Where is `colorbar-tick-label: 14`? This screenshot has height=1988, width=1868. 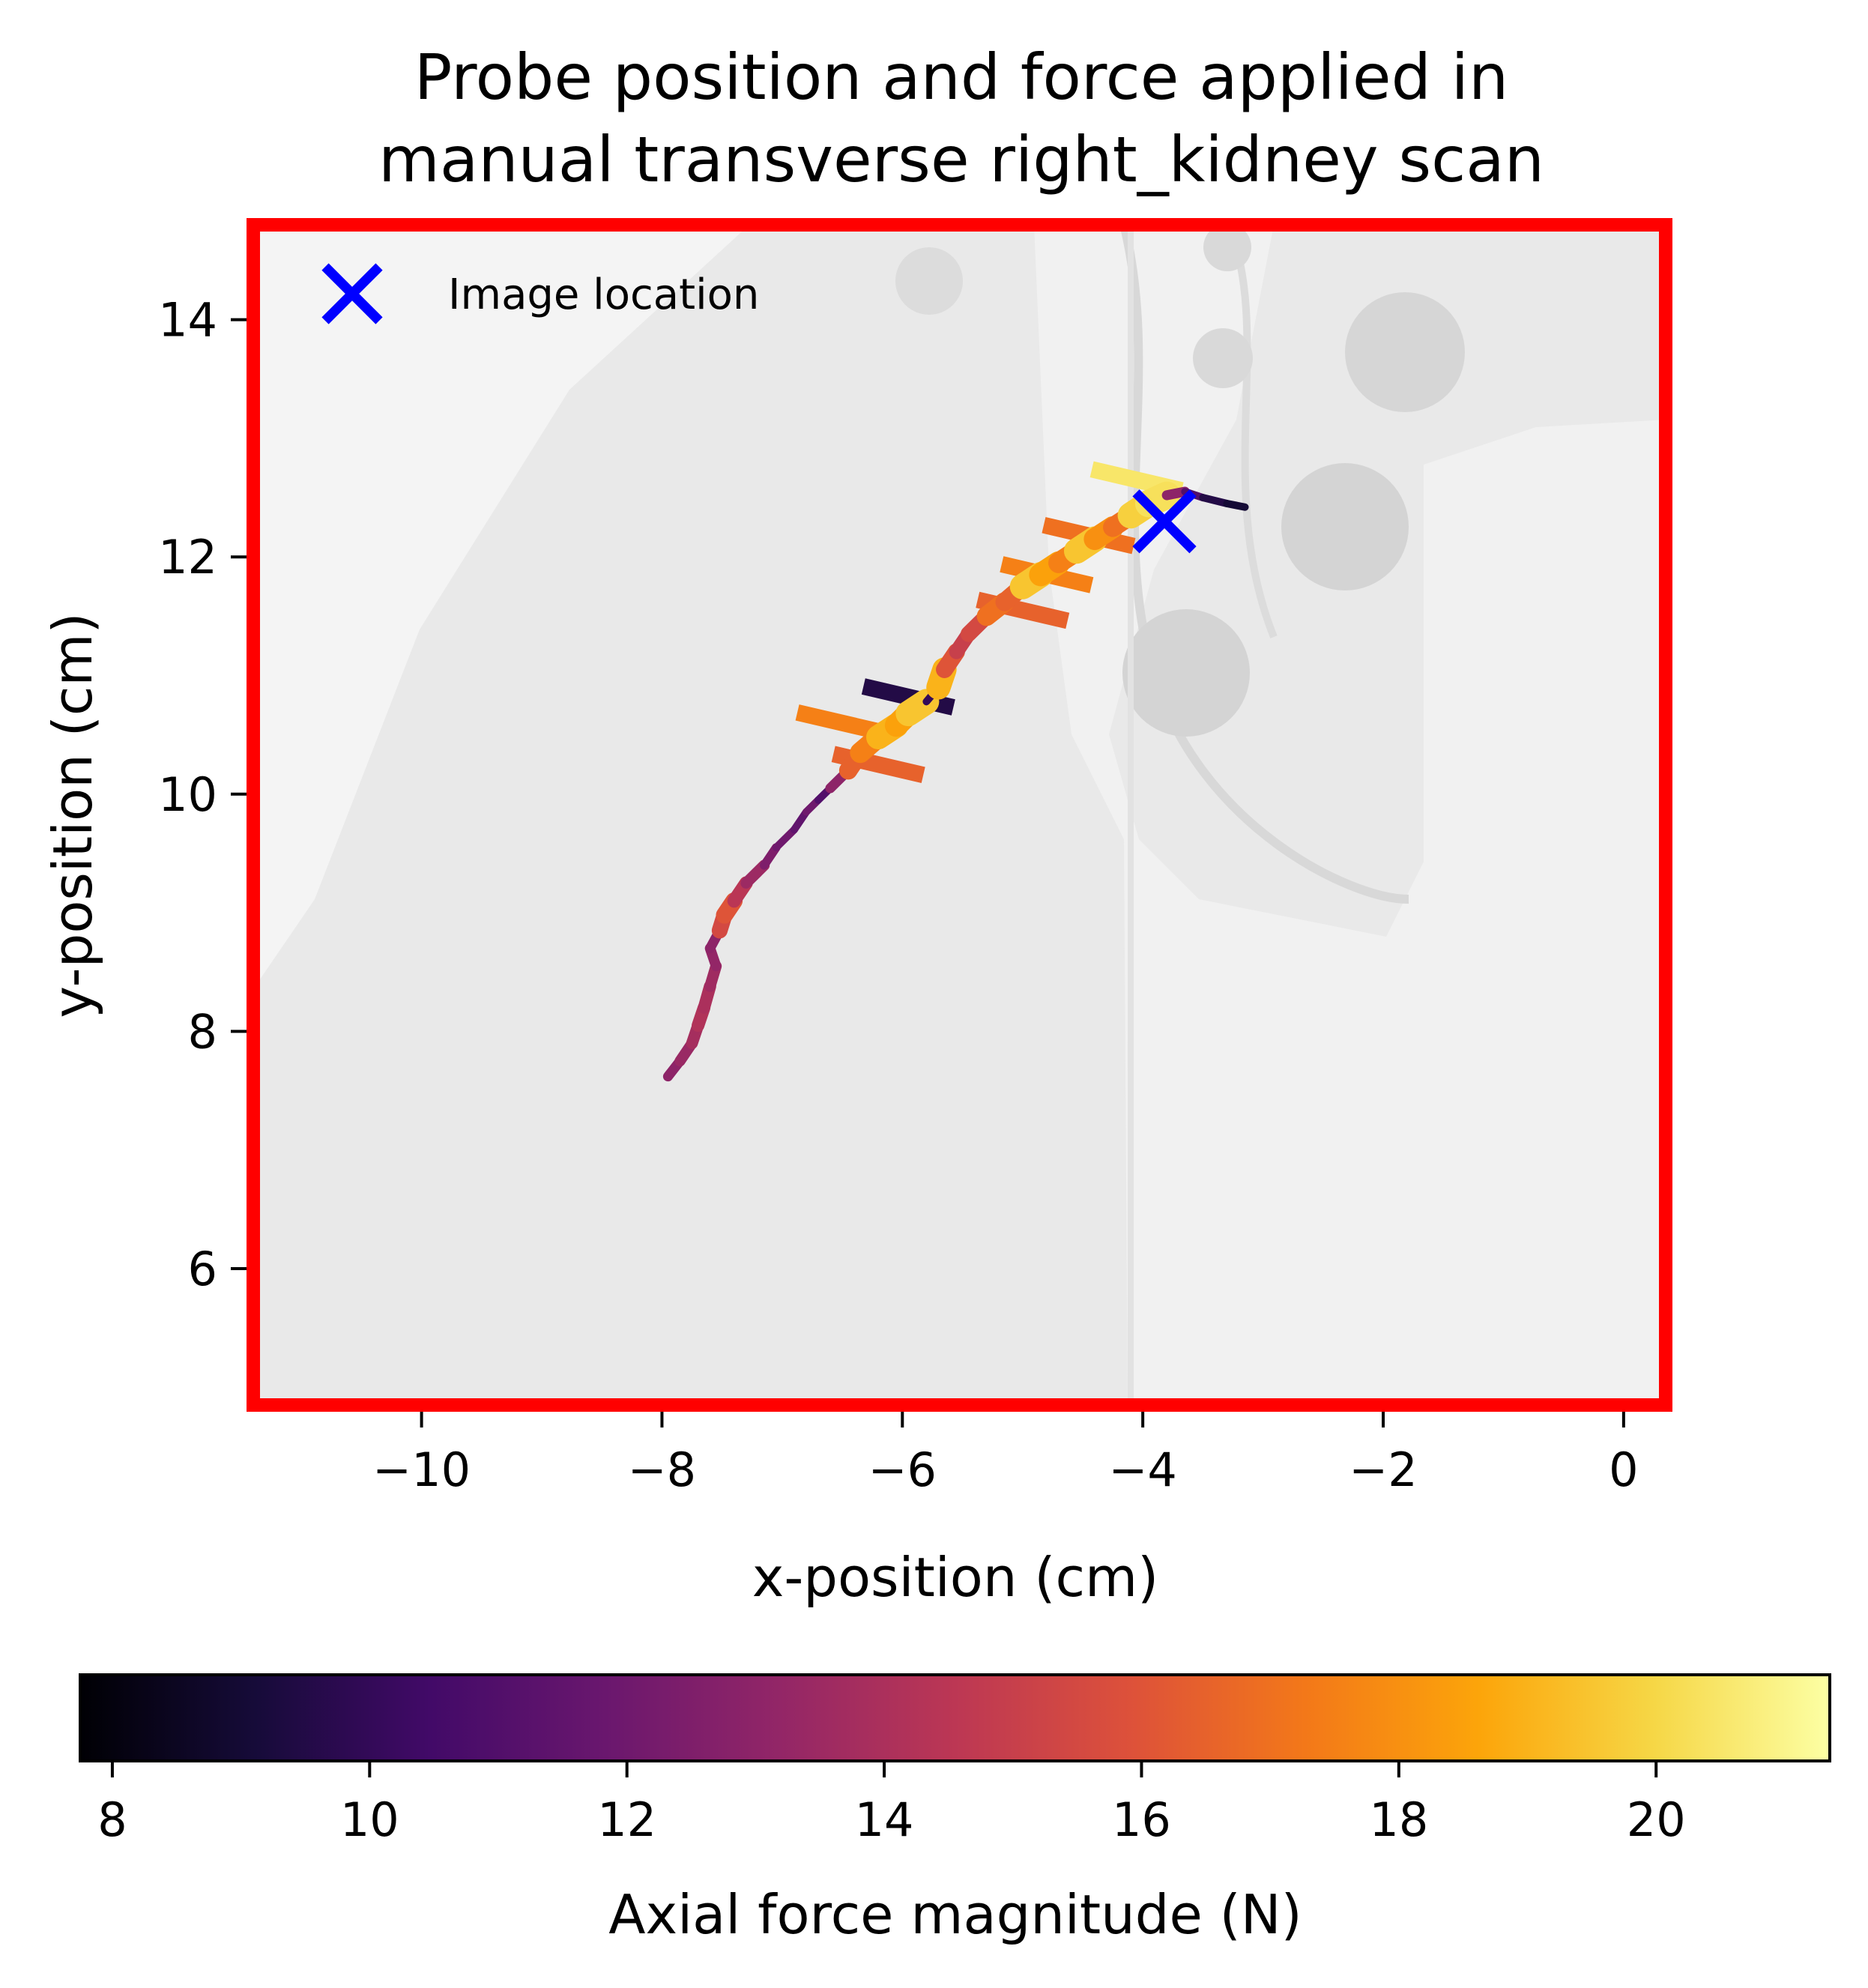
colorbar-tick-label: 14 is located at coordinates (885, 1820).